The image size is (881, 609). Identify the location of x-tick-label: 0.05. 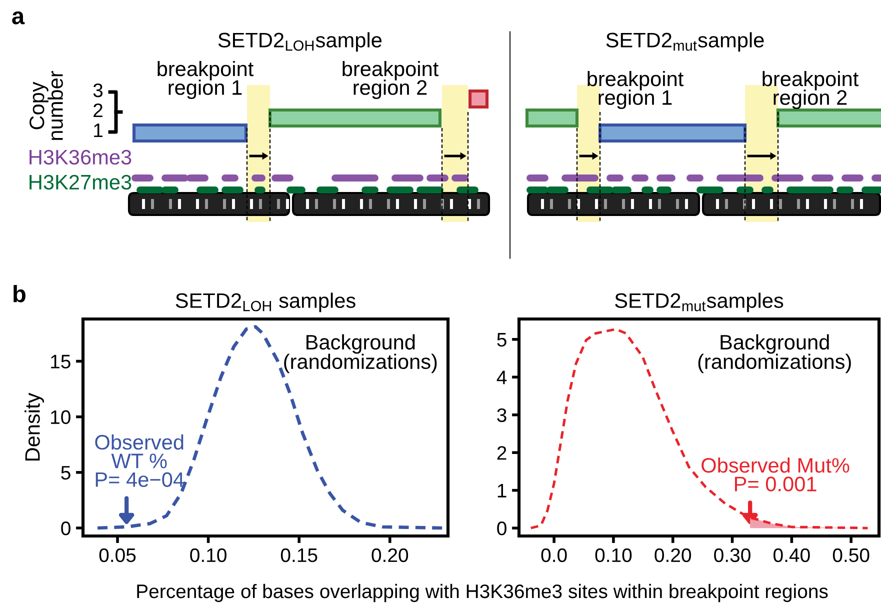
(117, 555).